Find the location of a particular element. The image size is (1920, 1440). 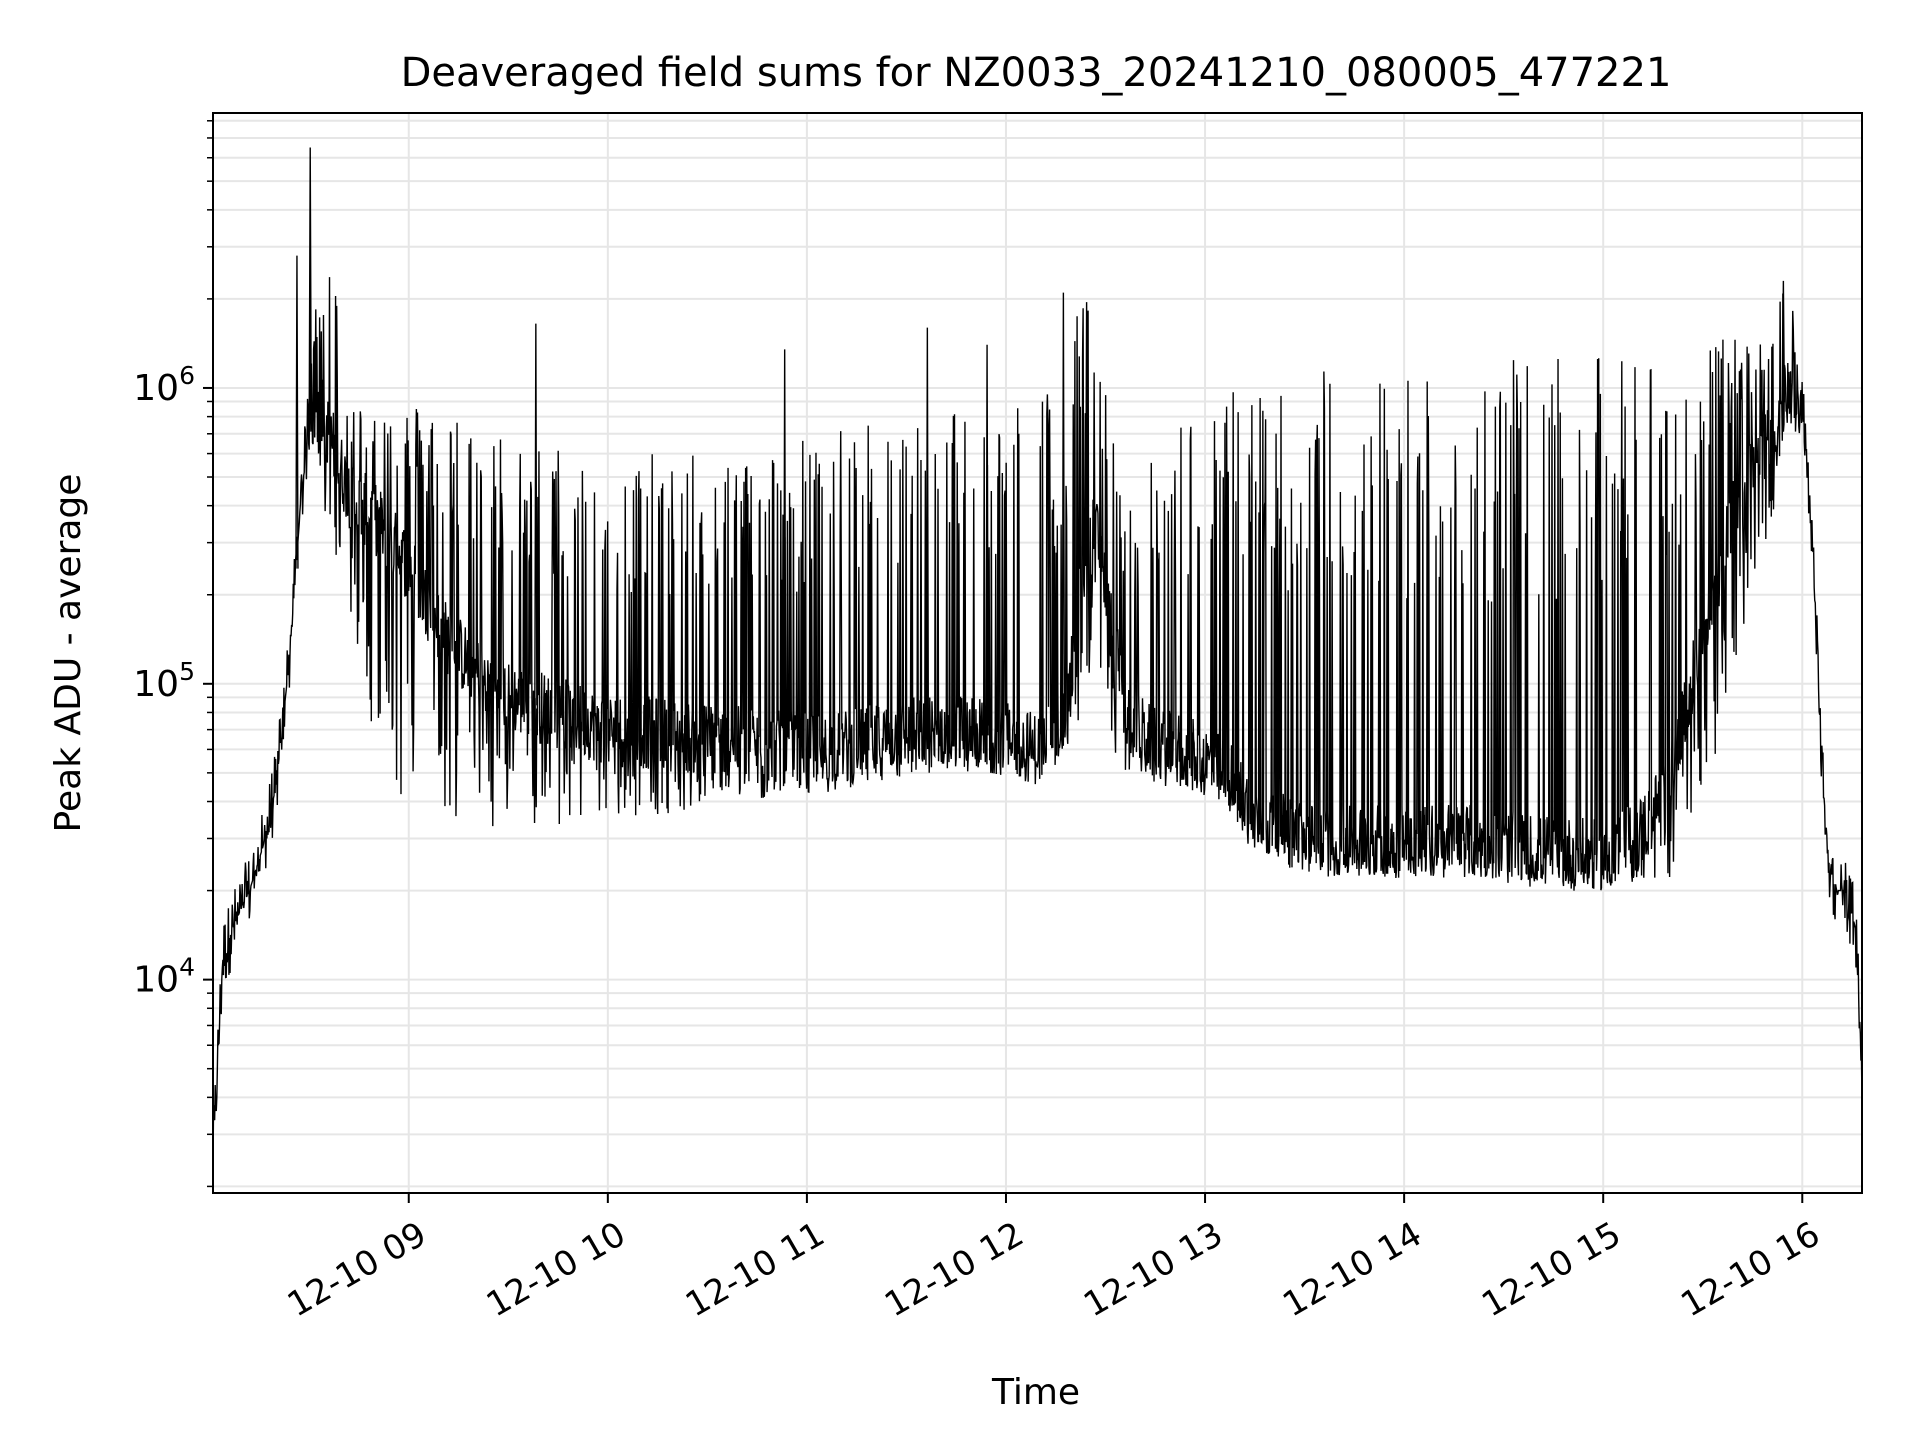

y-tick-label: 10⁴ is located at coordinates (164, 977).